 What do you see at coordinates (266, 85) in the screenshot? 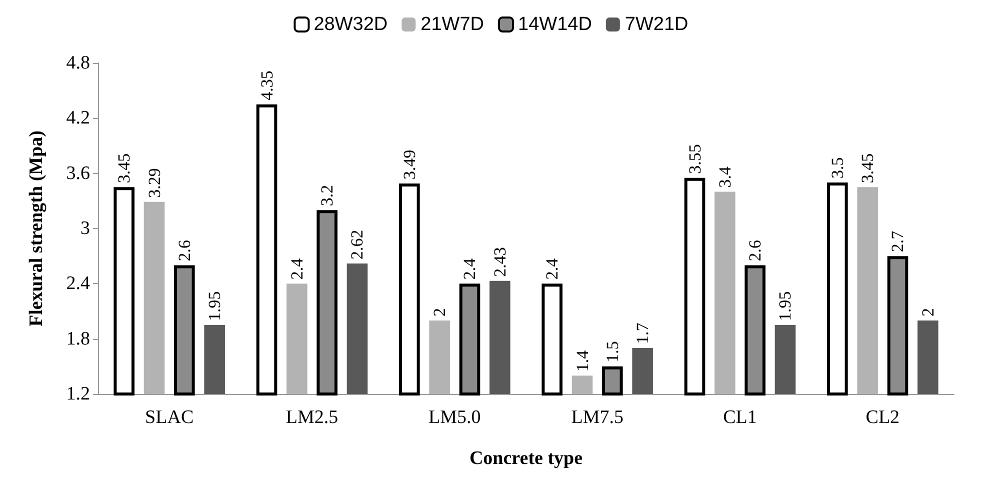
I see `data-label: 4.35` at bounding box center [266, 85].